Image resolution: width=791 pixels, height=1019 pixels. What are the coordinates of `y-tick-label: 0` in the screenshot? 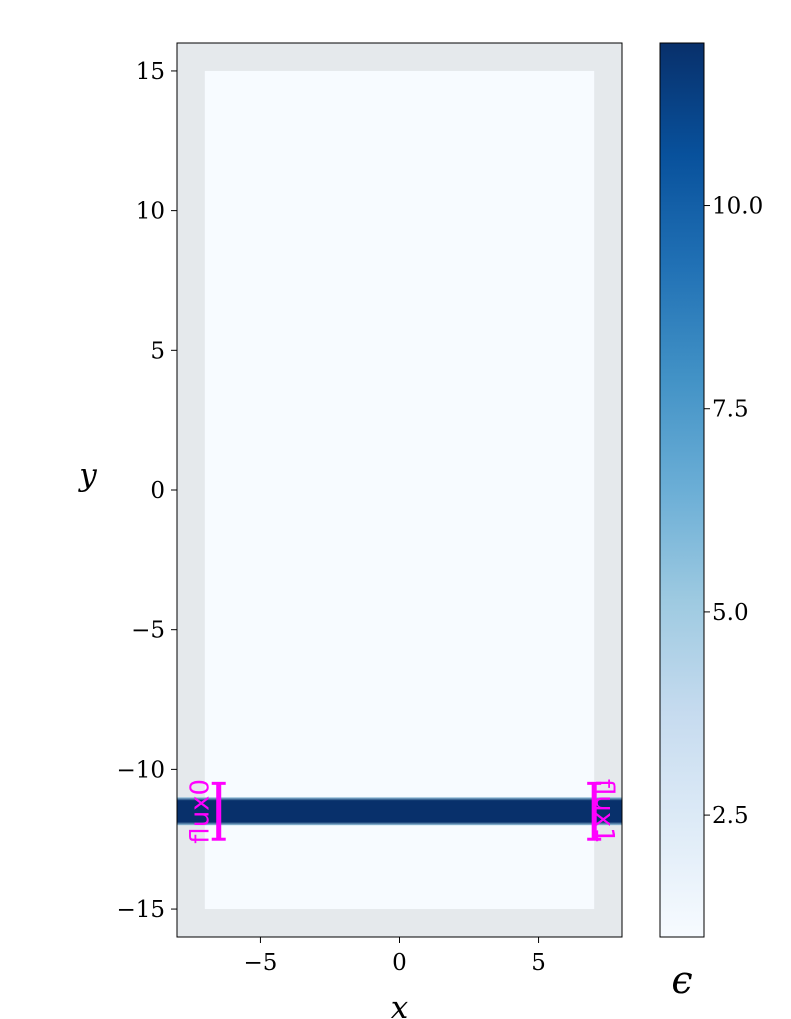 It's located at (157, 491).